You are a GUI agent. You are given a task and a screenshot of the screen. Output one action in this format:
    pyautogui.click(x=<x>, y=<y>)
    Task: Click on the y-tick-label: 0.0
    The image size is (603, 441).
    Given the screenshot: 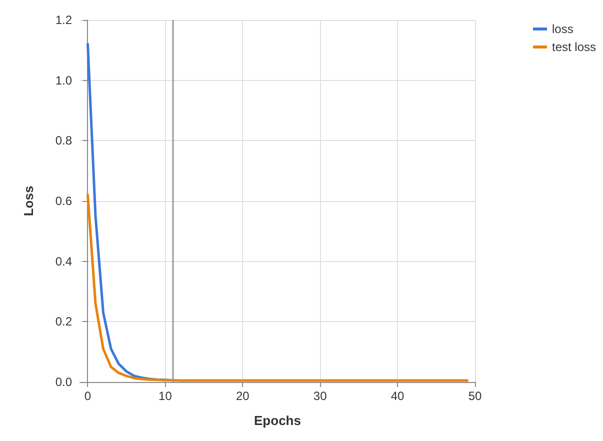 What is the action you would take?
    pyautogui.click(x=63, y=382)
    